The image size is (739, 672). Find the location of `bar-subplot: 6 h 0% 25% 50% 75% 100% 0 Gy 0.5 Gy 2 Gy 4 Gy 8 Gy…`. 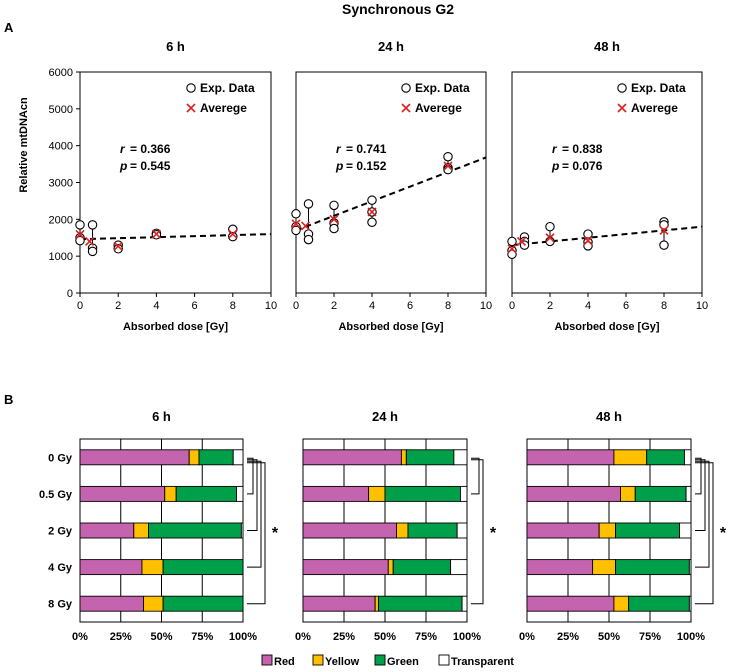

bar-subplot: 6 h 0% 25% 50% 75% 100% 0 Gy 0.5 Gy 2 Gy 4 Gy 8 Gy… is located at coordinates (159, 526).